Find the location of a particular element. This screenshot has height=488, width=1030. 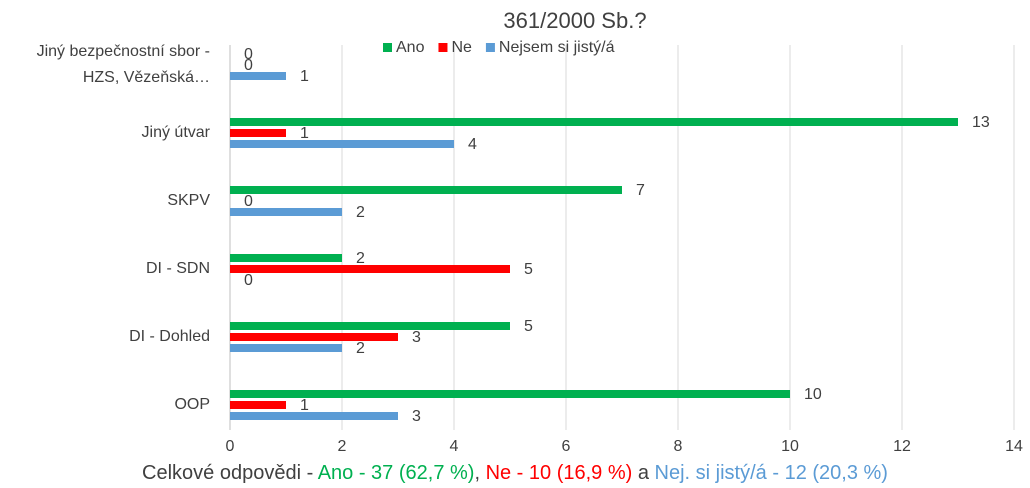

data-label: 10 is located at coordinates (813, 394).